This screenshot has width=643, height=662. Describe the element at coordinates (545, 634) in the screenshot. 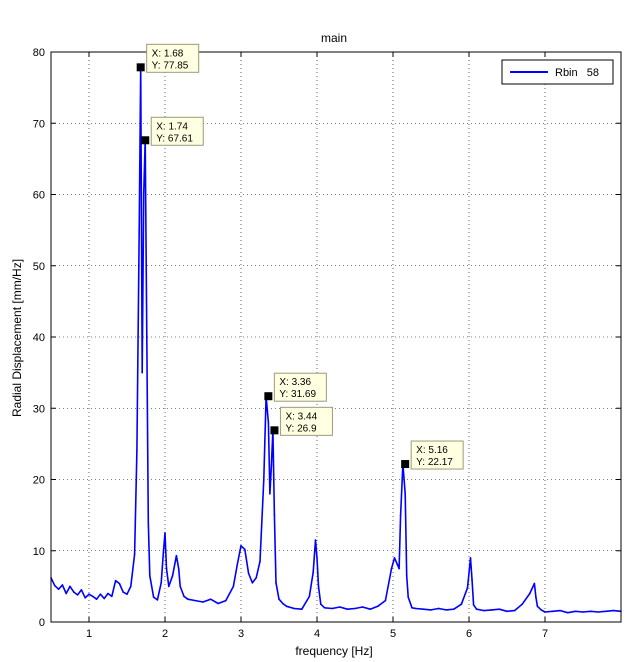

I see `x-tick-label: 7` at that location.